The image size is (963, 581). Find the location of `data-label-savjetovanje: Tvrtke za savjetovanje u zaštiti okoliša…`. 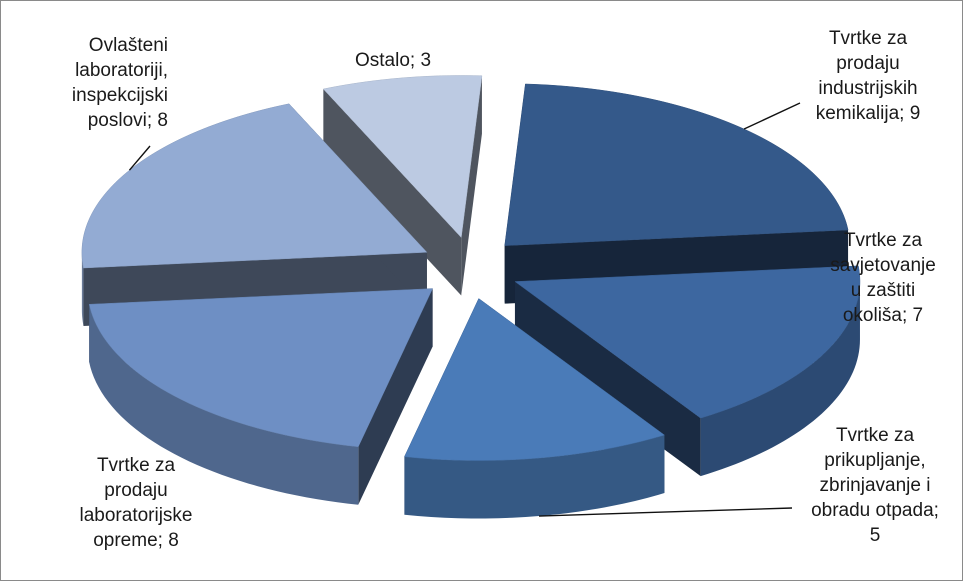

data-label-savjetovanje: Tvrtke za savjetovanje u zaštiti okoliša… is located at coordinates (883, 278).